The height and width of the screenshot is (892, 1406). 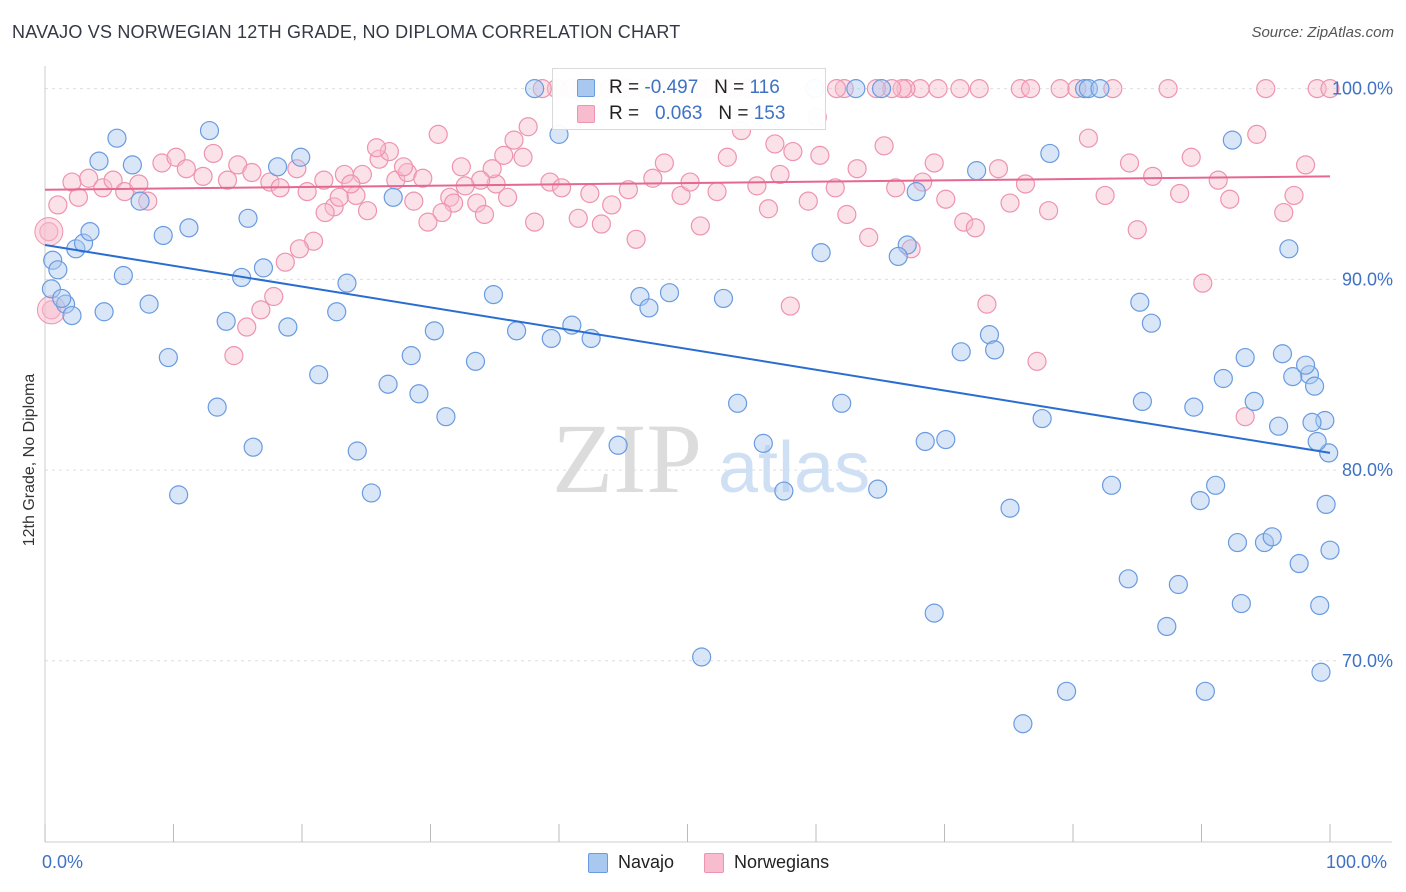 What do you see at coordinates (678, 88) in the screenshot?
I see `legend-row-navajo: R = -0.497 N = 116` at bounding box center [678, 88].